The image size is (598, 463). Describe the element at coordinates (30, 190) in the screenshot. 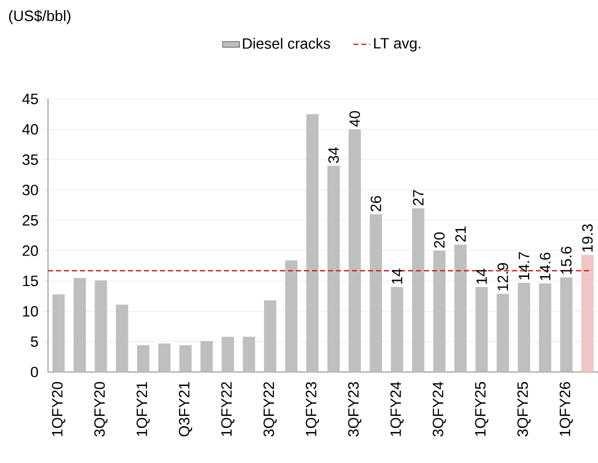

I see `y-tick-label: 30` at that location.